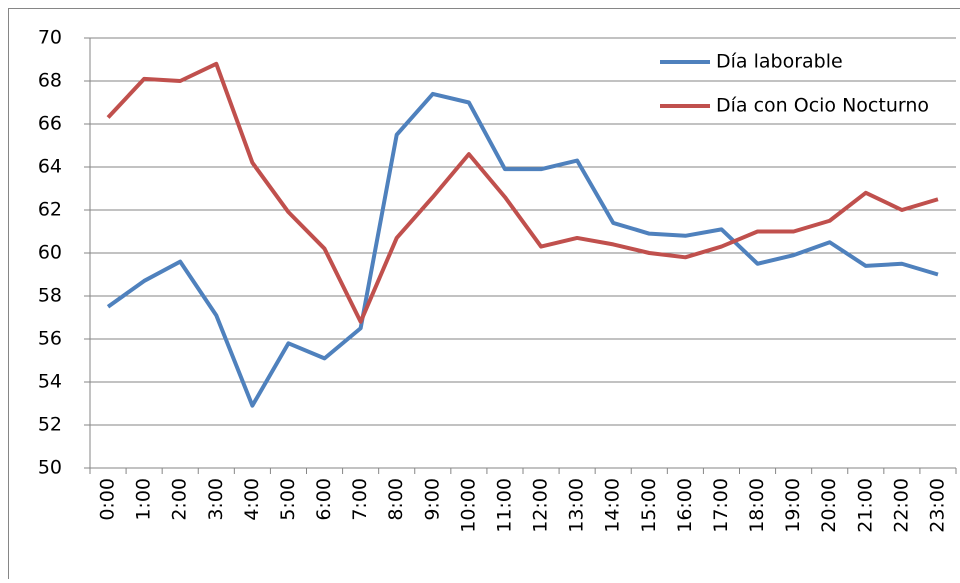 This screenshot has width=960, height=583. Describe the element at coordinates (649, 505) in the screenshot. I see `x-tick-label: 15:00` at that location.